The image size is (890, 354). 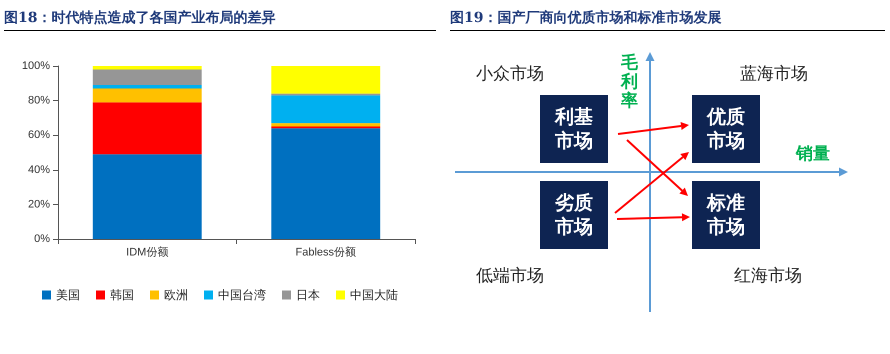 What do you see at coordinates (574, 215) in the screenshot?
I see `text: 劣质市场` at bounding box center [574, 215].